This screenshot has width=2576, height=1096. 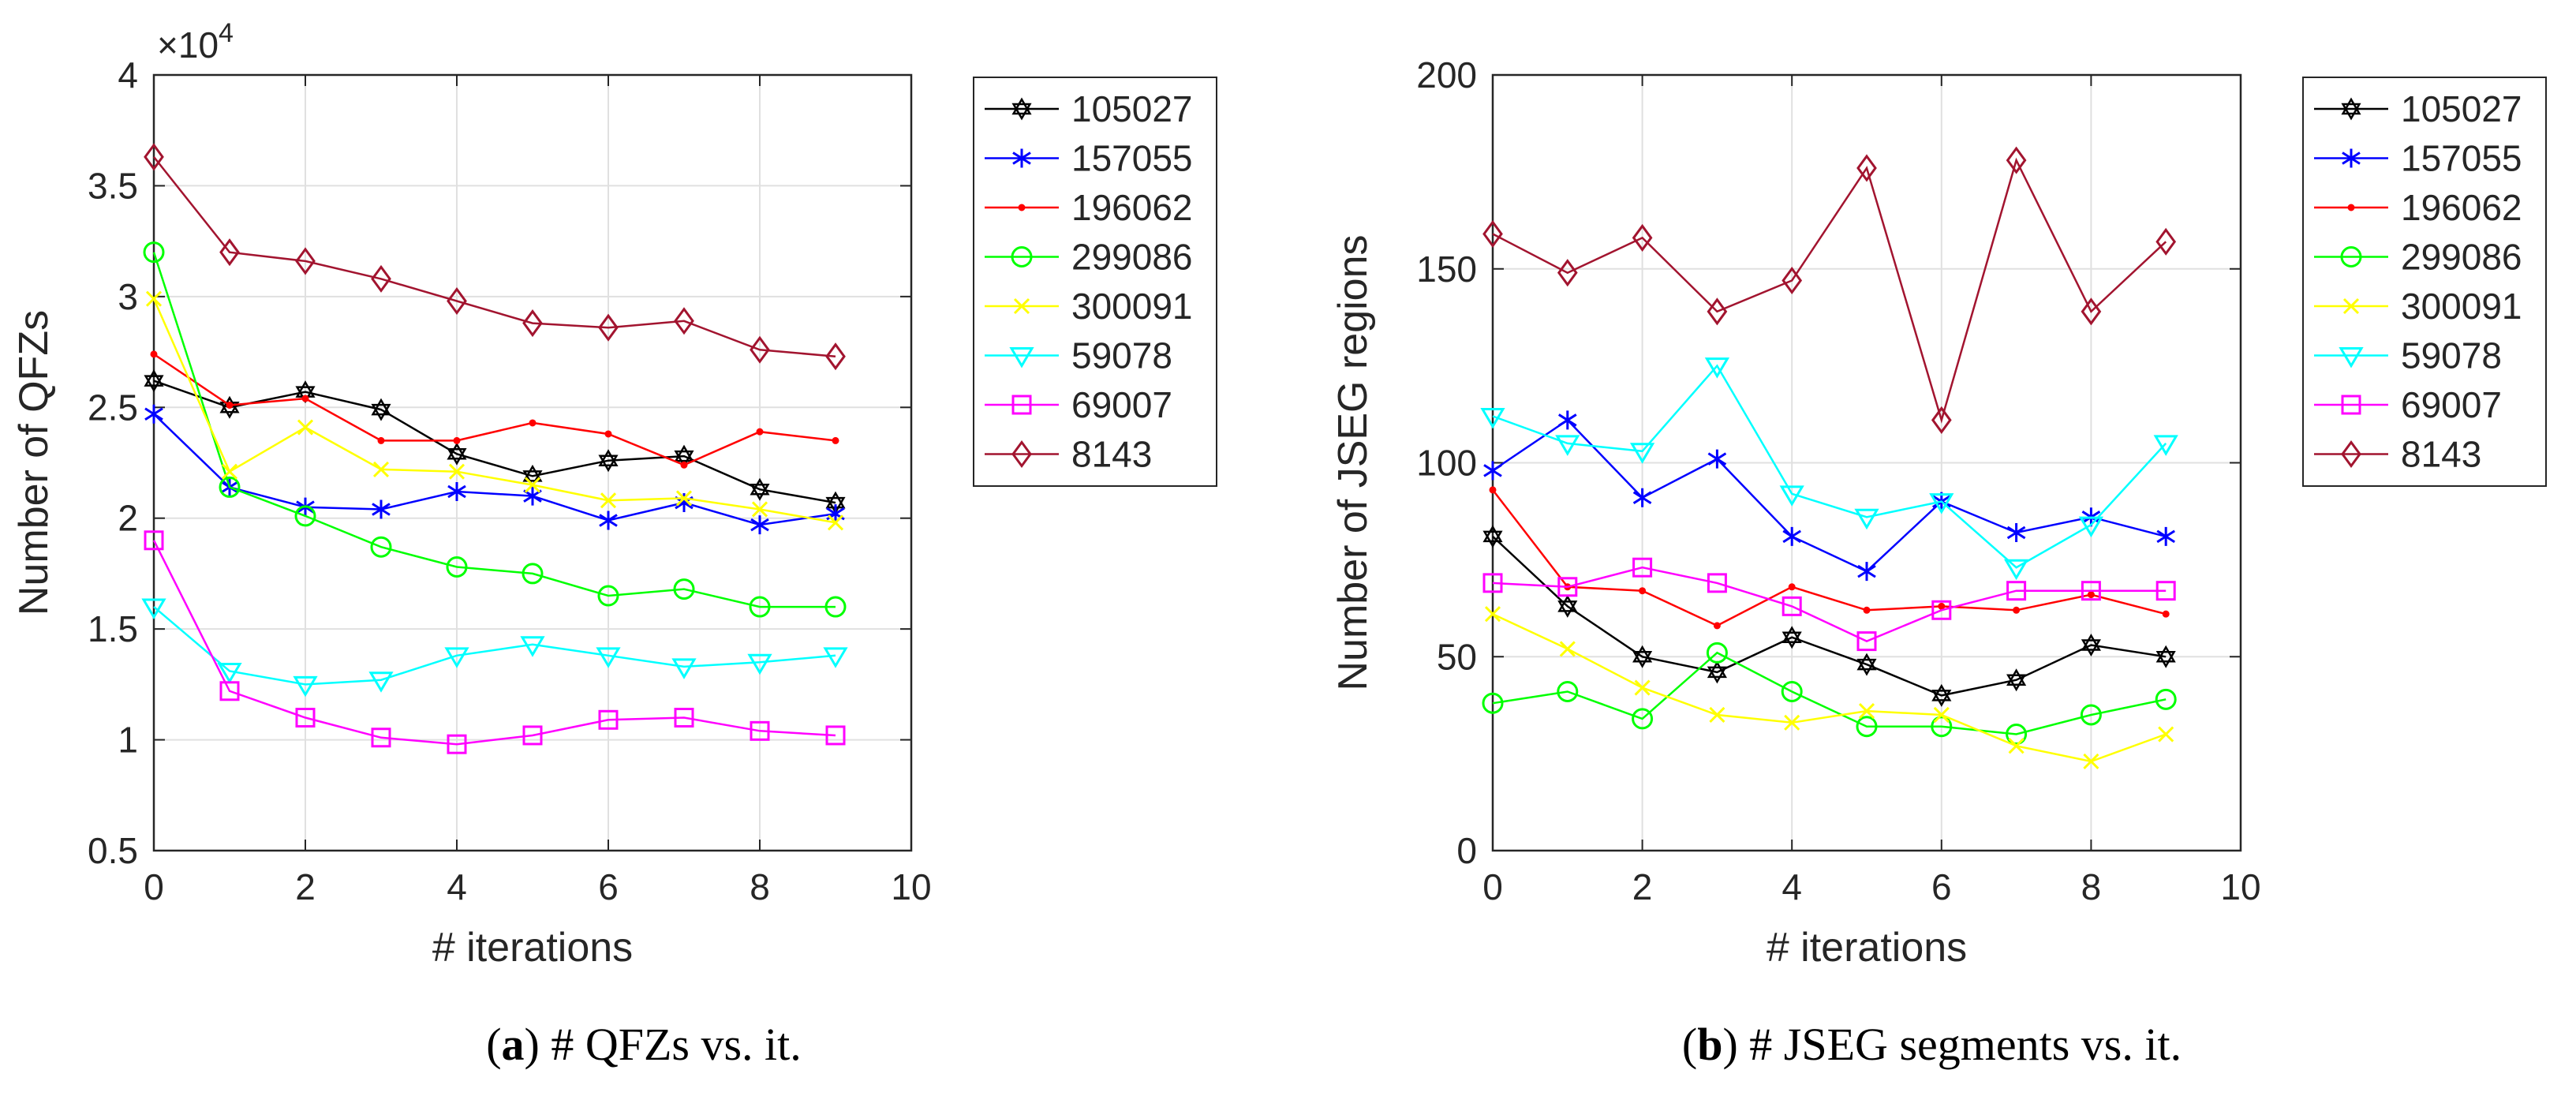 I want to click on legend-entry: 157055, so click(x=2418, y=159).